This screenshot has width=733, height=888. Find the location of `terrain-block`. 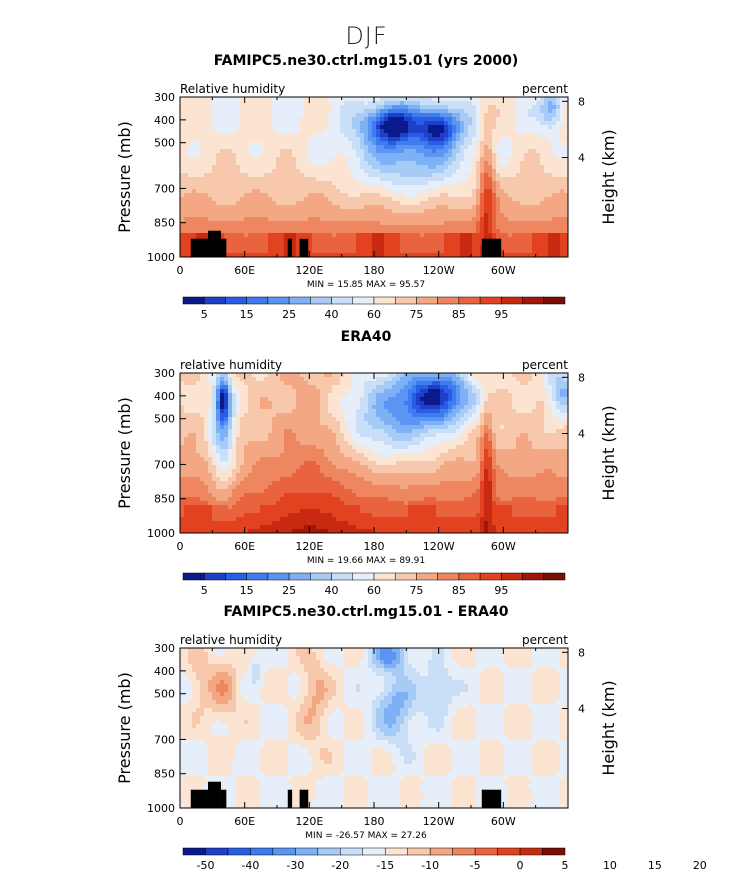

terrain-block is located at coordinates (304, 247).